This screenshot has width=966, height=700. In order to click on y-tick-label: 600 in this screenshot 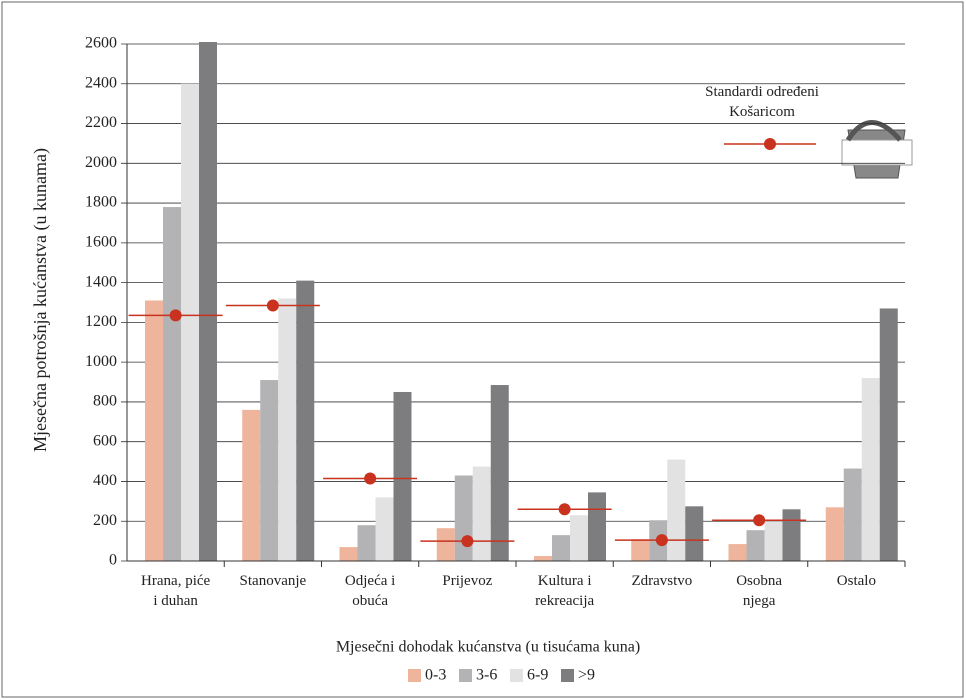, I will do `click(105, 440)`.